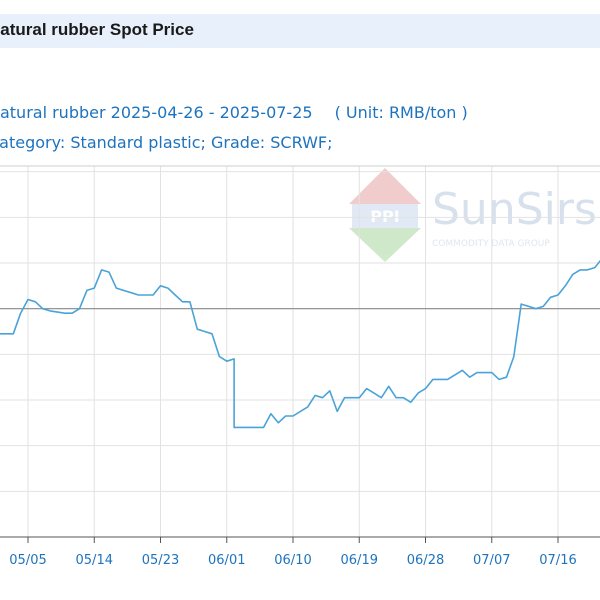 This screenshot has width=600, height=600. I want to click on header-bar: Natural rubber Spot Price, so click(300, 31).